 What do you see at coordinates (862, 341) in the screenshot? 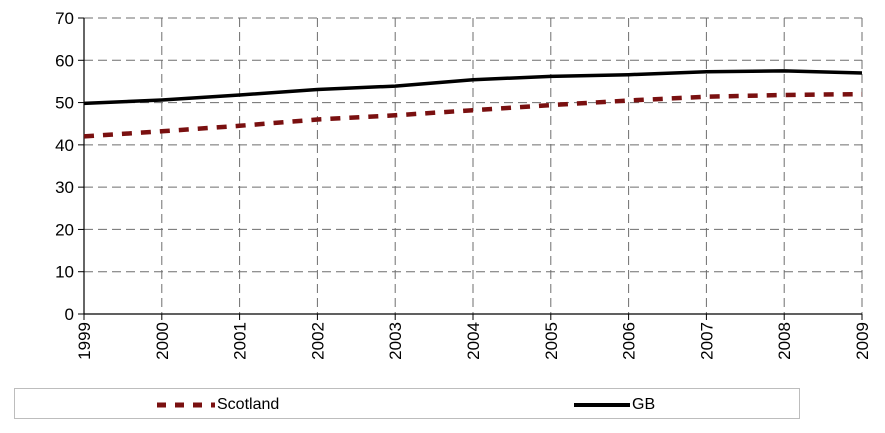
I see `x-tick-label: 2009` at bounding box center [862, 341].